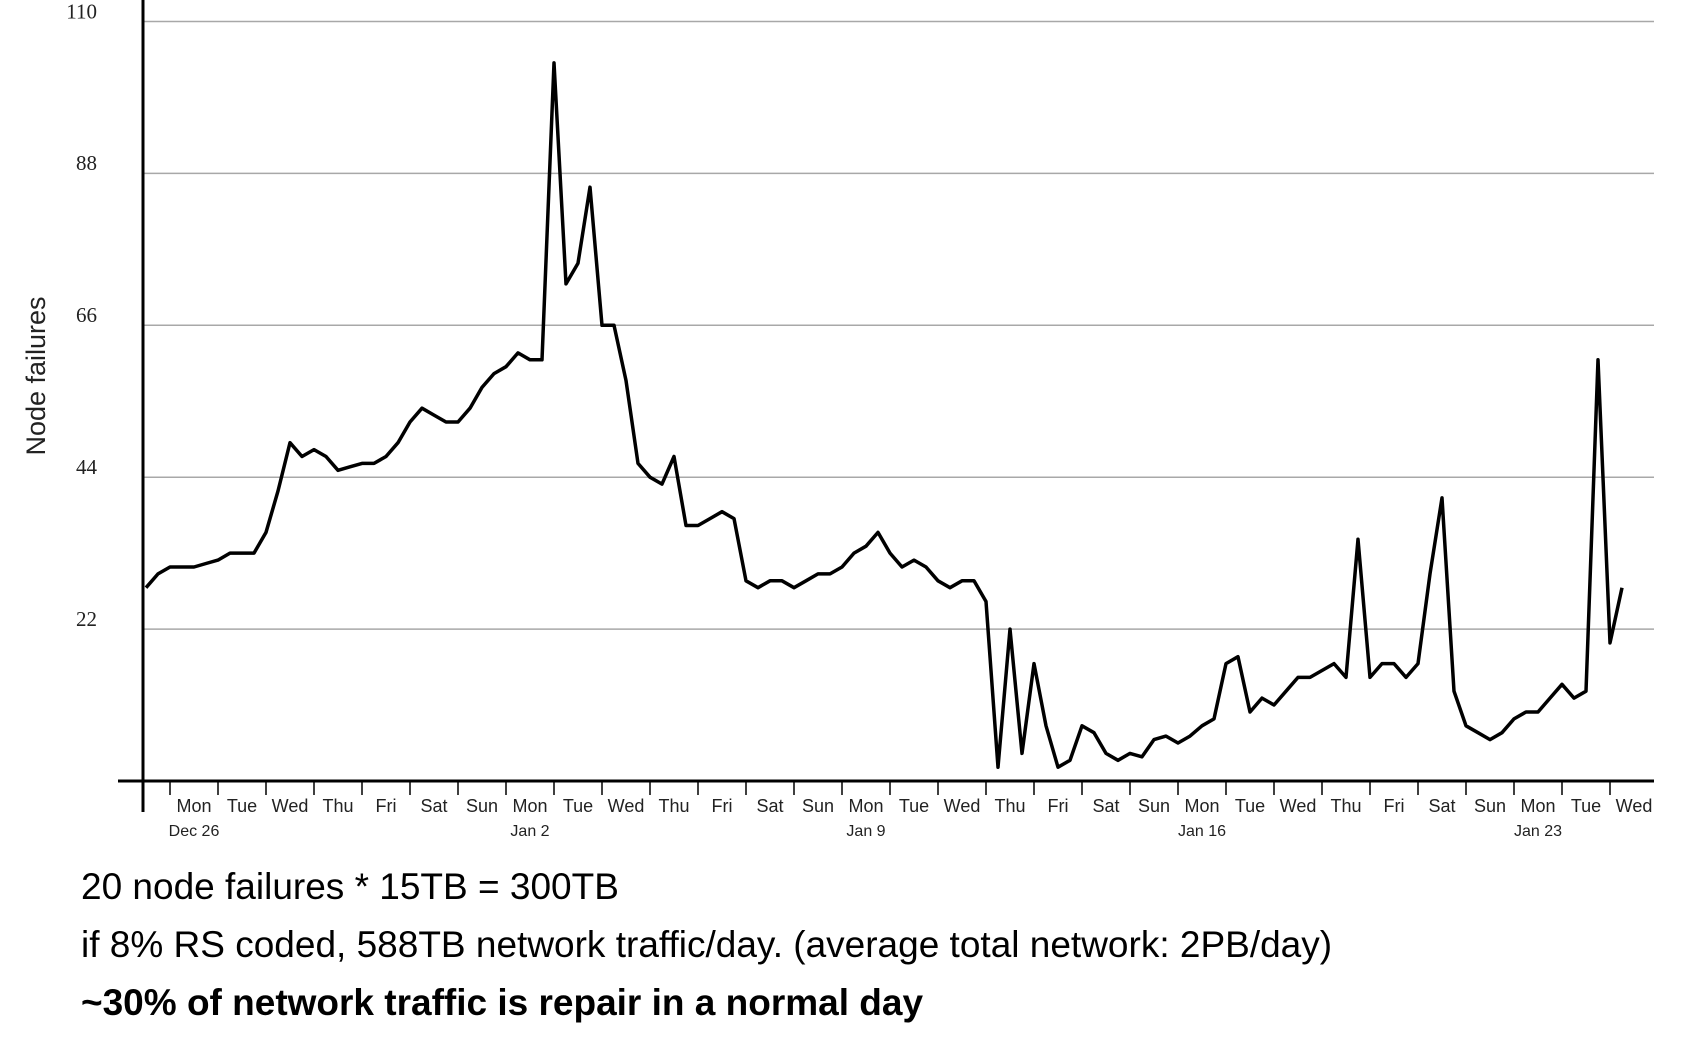 The height and width of the screenshot is (1055, 1684). What do you see at coordinates (81, 11) in the screenshot?
I see `y-tick-label: 110` at bounding box center [81, 11].